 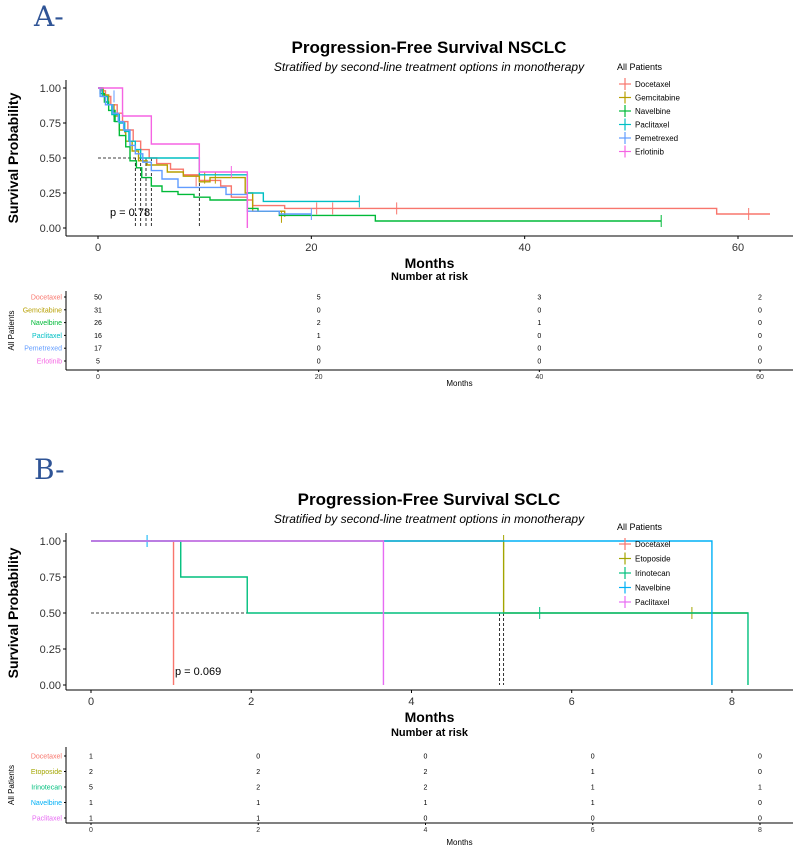 What do you see at coordinates (43, 349) in the screenshot?
I see `chart-a-risk-row-label: Pemetrexed` at bounding box center [43, 349].